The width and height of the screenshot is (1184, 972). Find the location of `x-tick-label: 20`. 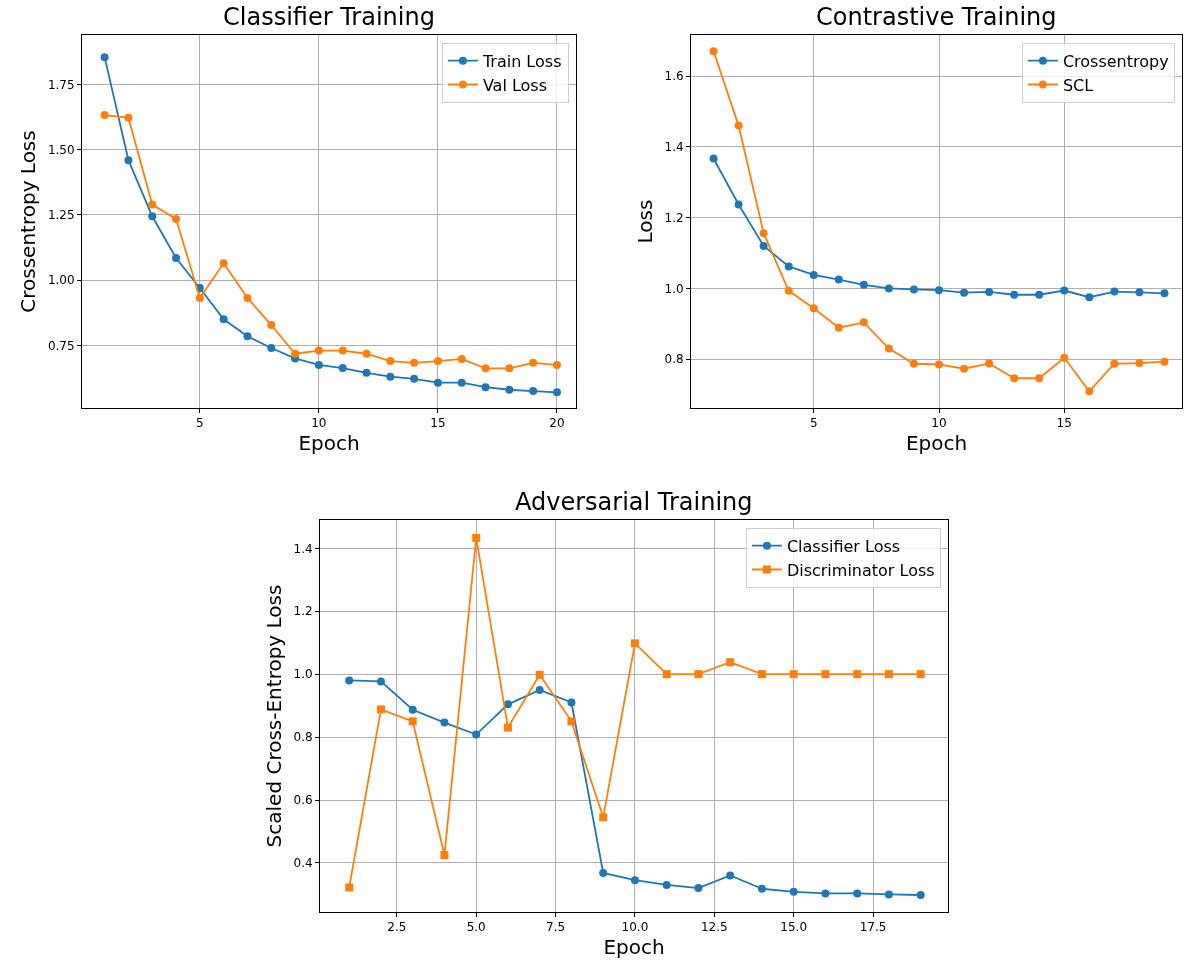

x-tick-label: 20 is located at coordinates (557, 423).